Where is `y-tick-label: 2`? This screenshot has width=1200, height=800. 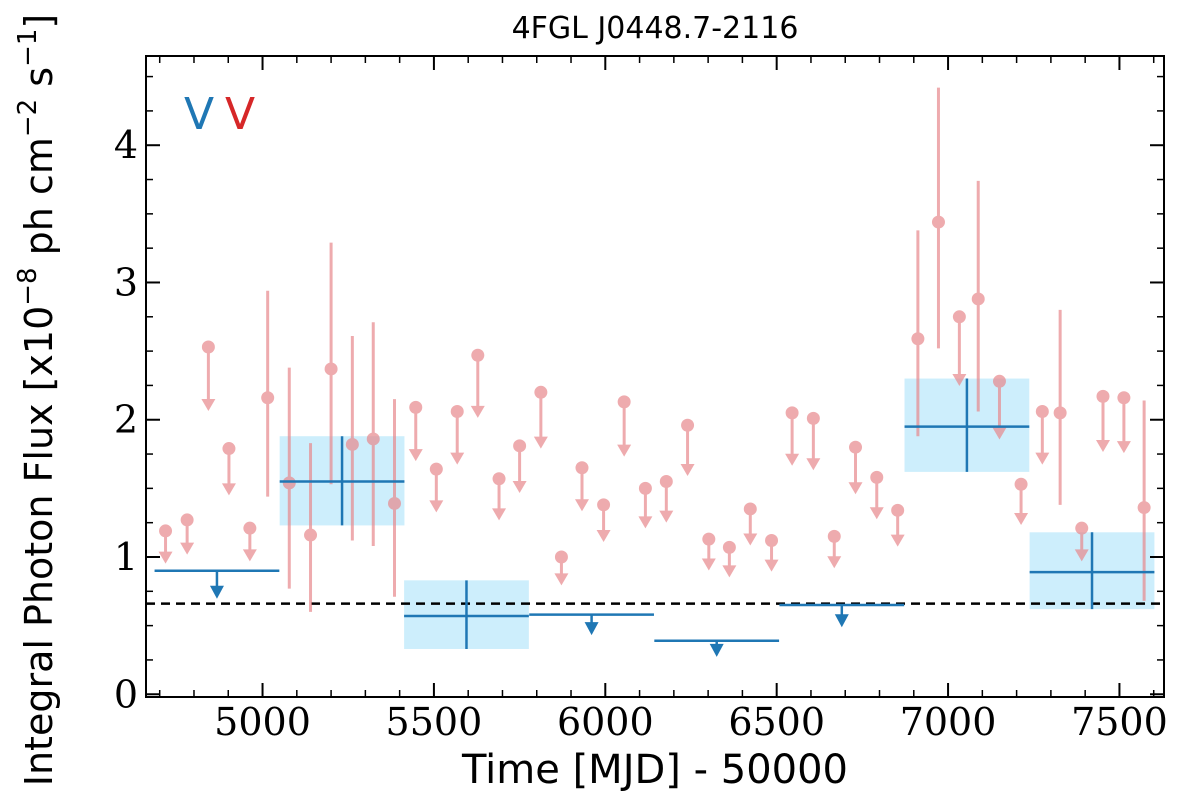 y-tick-label: 2 is located at coordinates (126, 420).